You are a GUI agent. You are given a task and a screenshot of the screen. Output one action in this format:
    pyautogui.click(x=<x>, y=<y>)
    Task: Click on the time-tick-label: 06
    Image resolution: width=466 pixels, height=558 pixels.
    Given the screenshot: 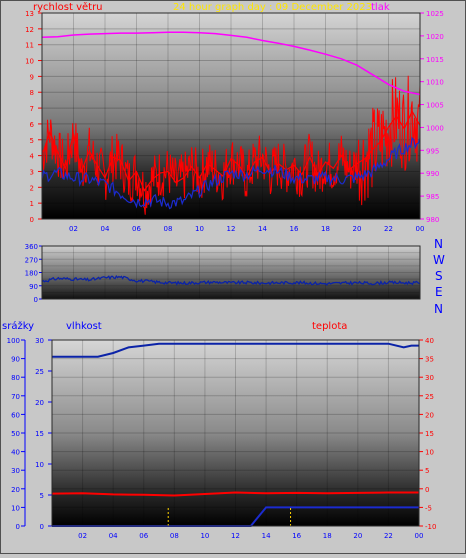 What is the action you would take?
    pyautogui.click(x=143, y=536)
    